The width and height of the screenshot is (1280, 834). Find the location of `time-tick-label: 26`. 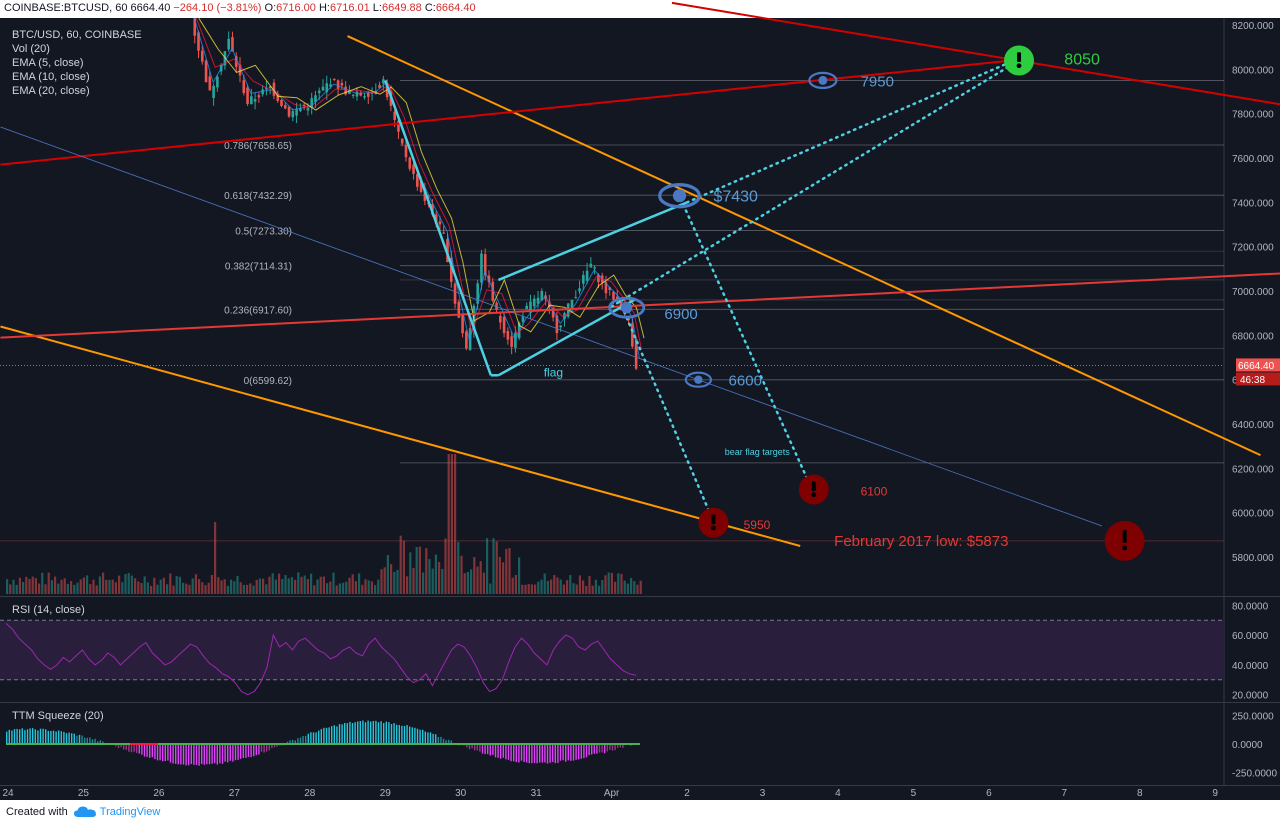

time-tick-label: 26 is located at coordinates (159, 793).